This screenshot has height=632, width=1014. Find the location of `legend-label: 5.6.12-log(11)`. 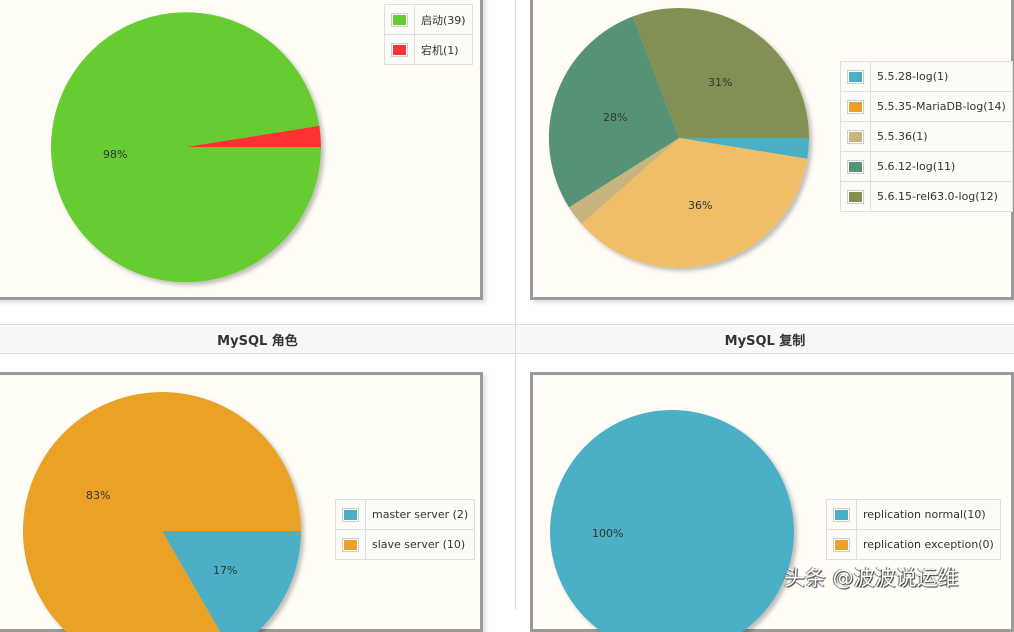

legend-label: 5.6.12-log(11) is located at coordinates (941, 166).